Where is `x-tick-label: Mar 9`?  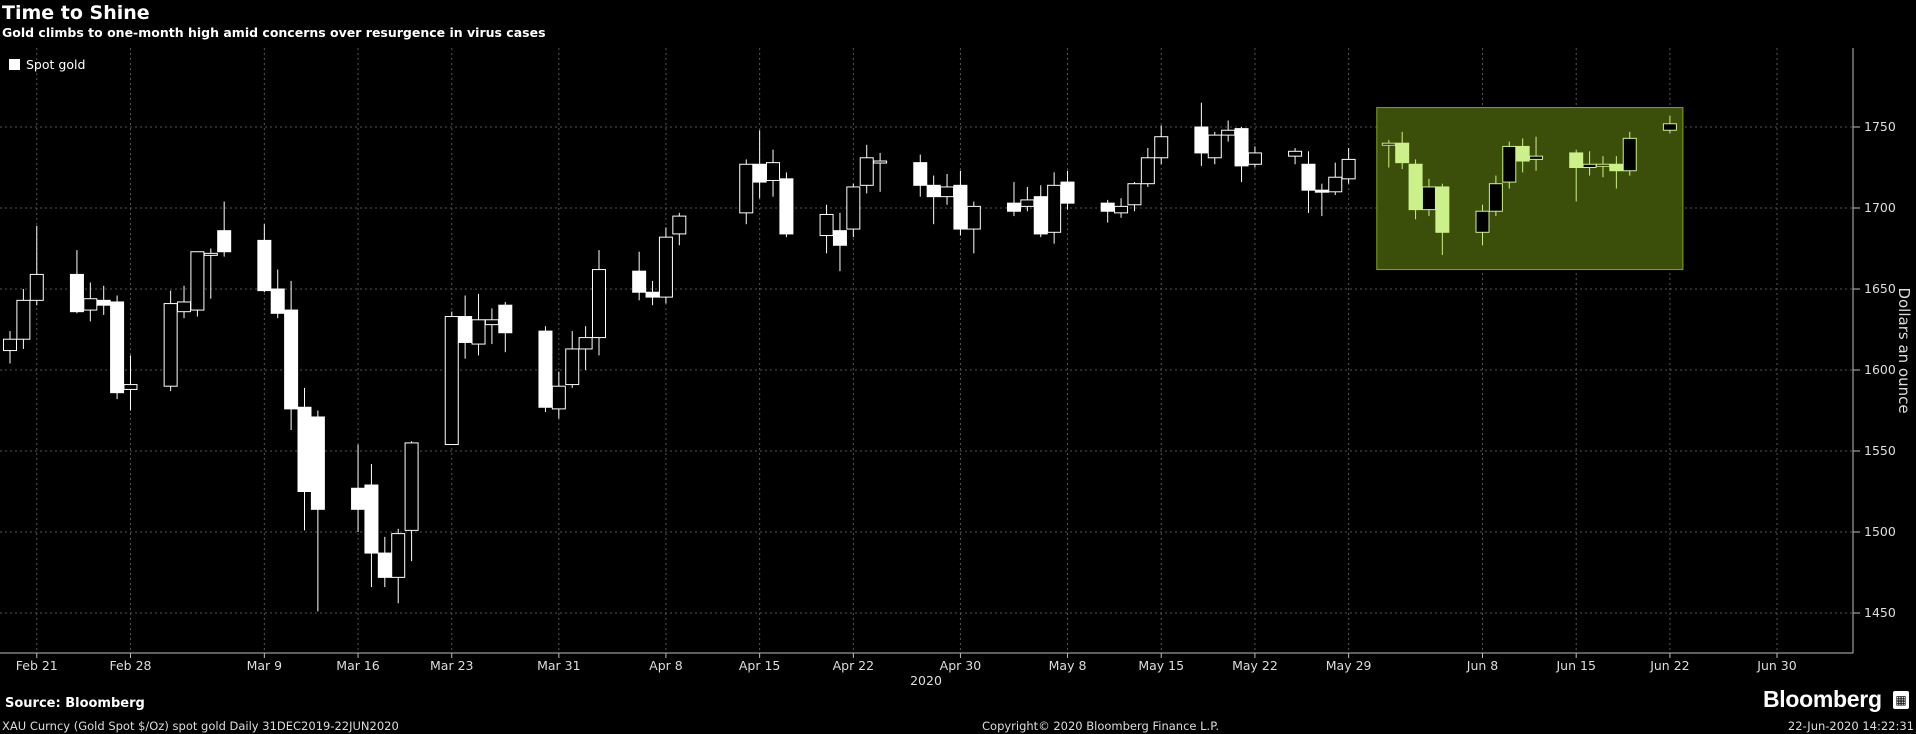
x-tick-label: Mar 9 is located at coordinates (265, 665).